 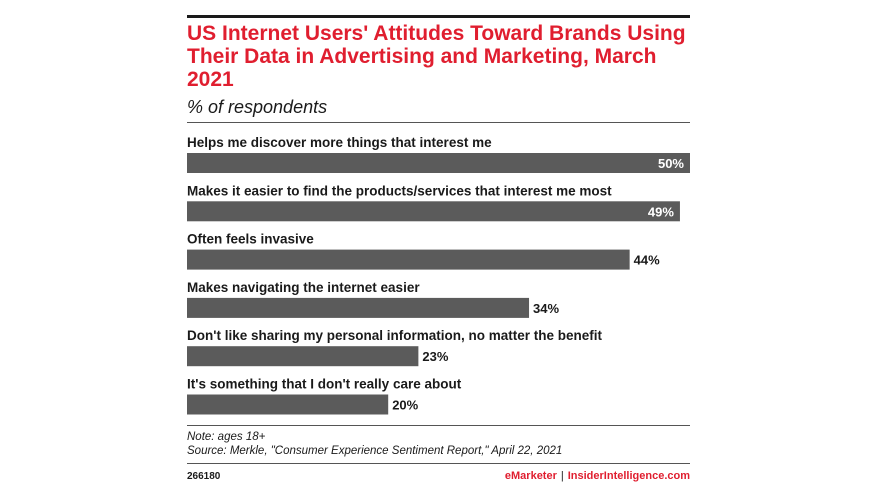 I want to click on bar-value-label: 23%, so click(x=435, y=356).